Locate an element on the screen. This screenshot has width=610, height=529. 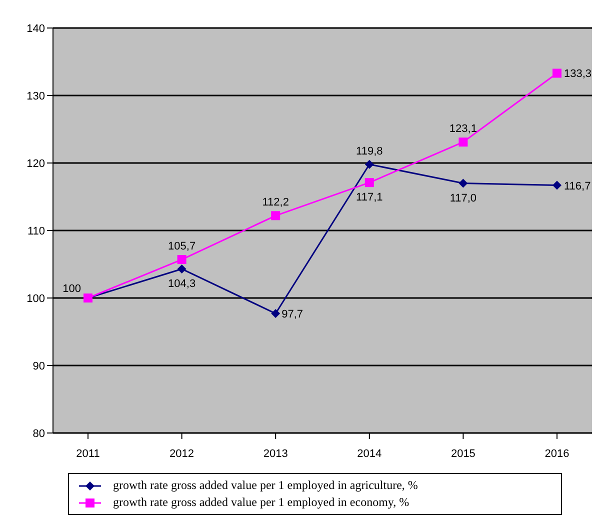
data-label: 112,2 is located at coordinates (275, 202).